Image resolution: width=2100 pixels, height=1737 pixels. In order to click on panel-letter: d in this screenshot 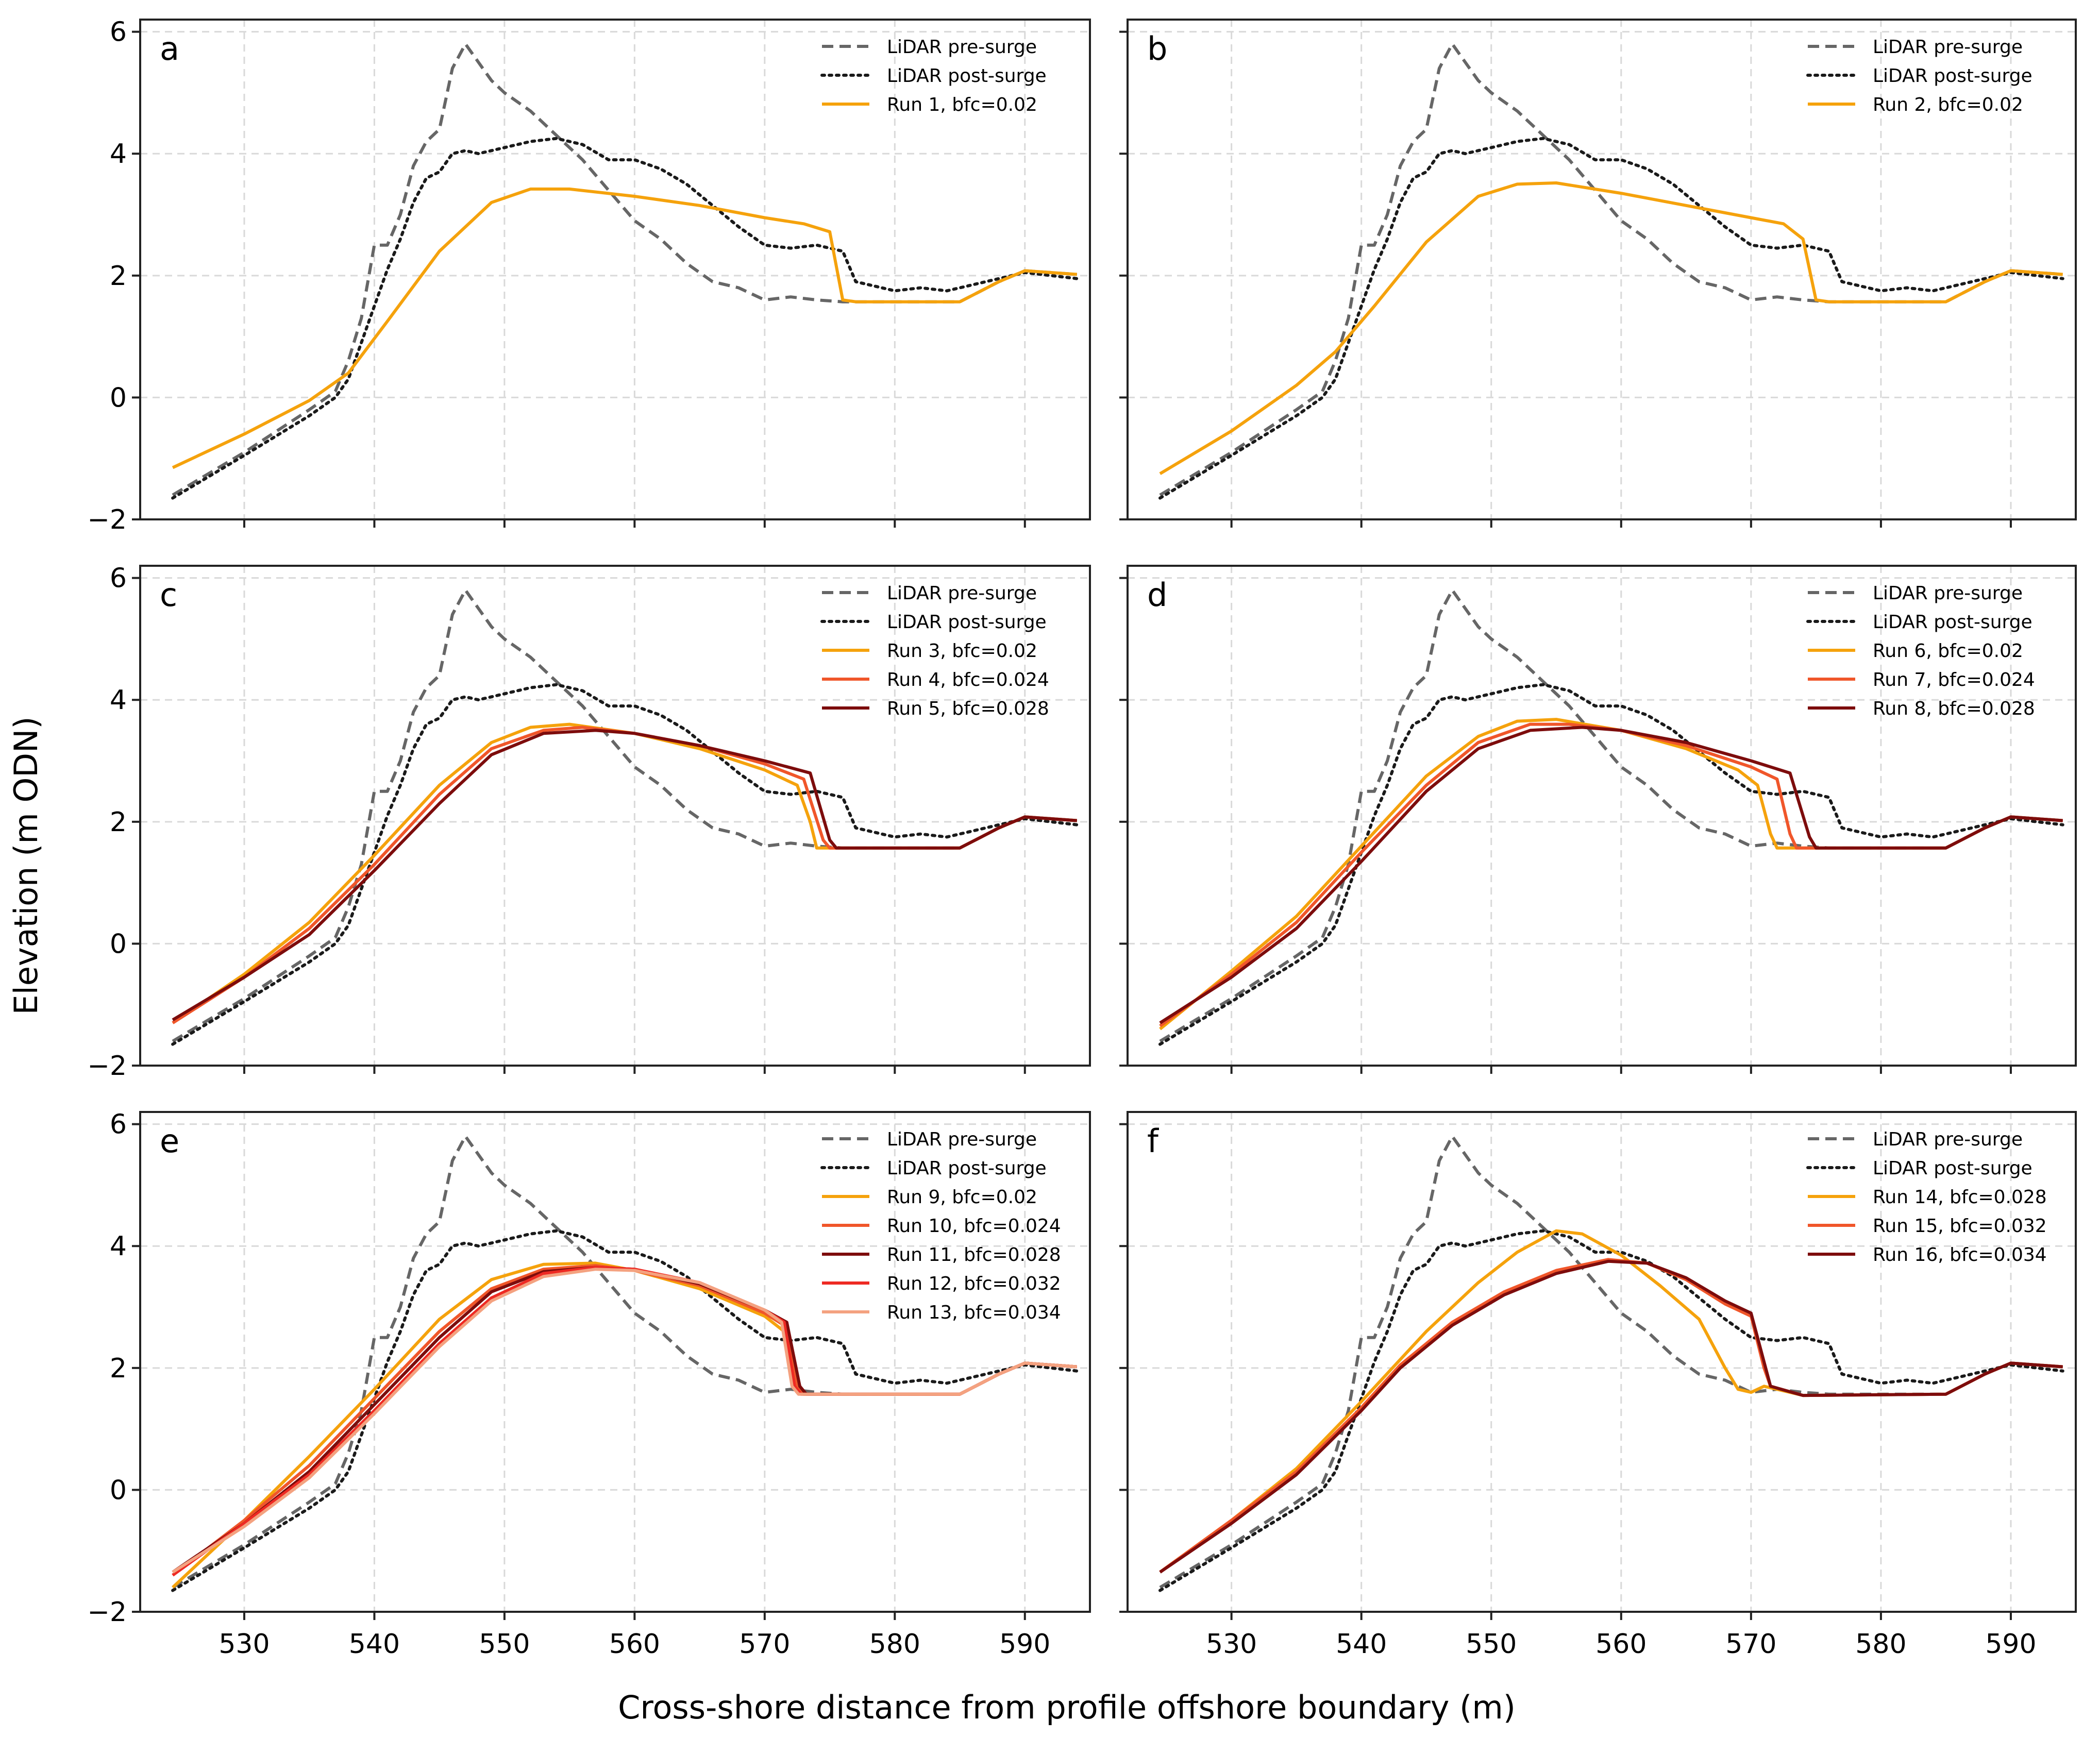, I will do `click(1157, 595)`.